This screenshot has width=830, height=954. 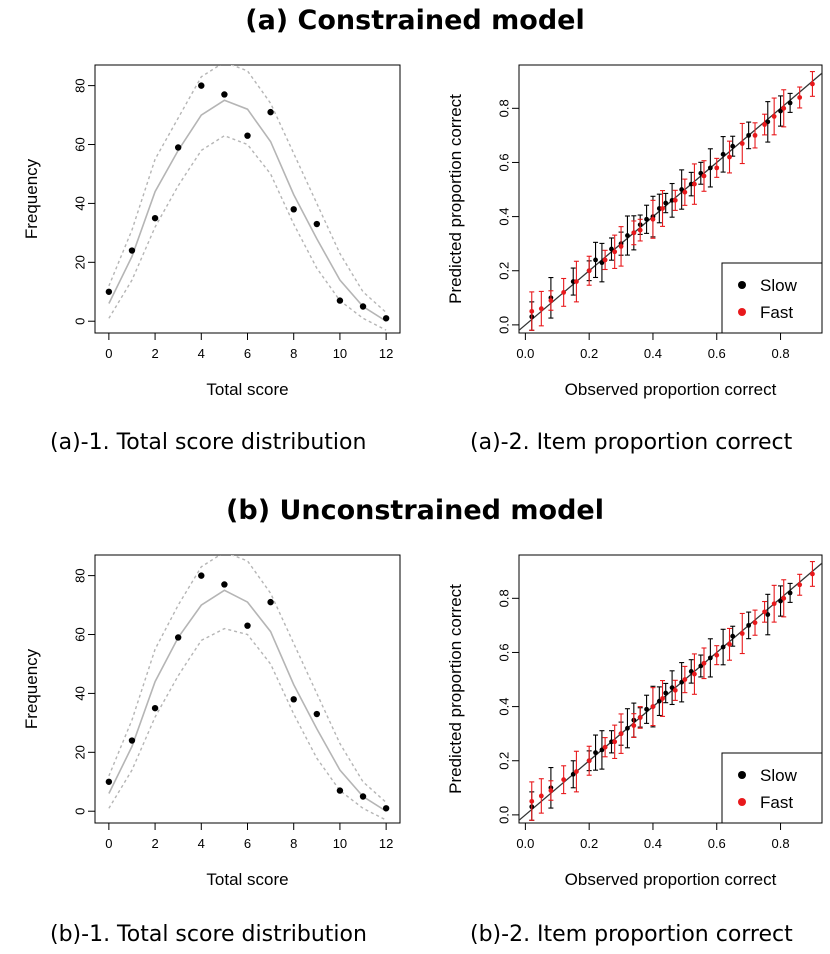 I want to click on x-axis-label: Observed proportion correct, so click(x=671, y=879).